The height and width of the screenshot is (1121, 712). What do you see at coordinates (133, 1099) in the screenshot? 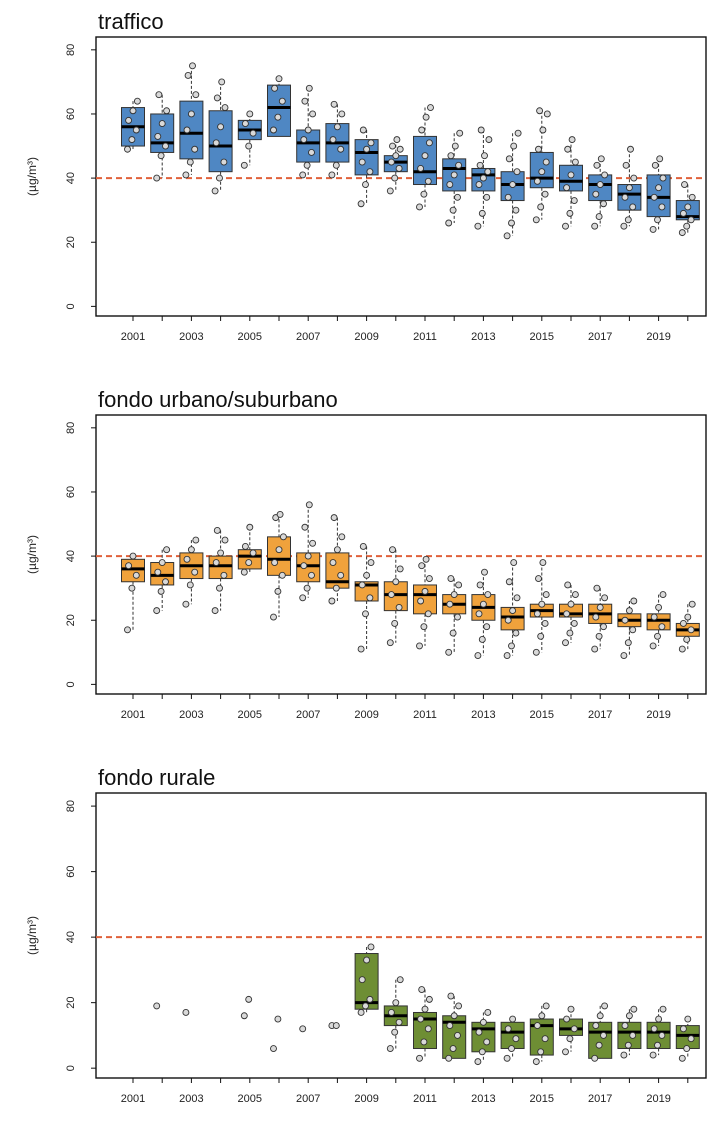
I see `x-tick-label: 2001` at bounding box center [133, 1099].